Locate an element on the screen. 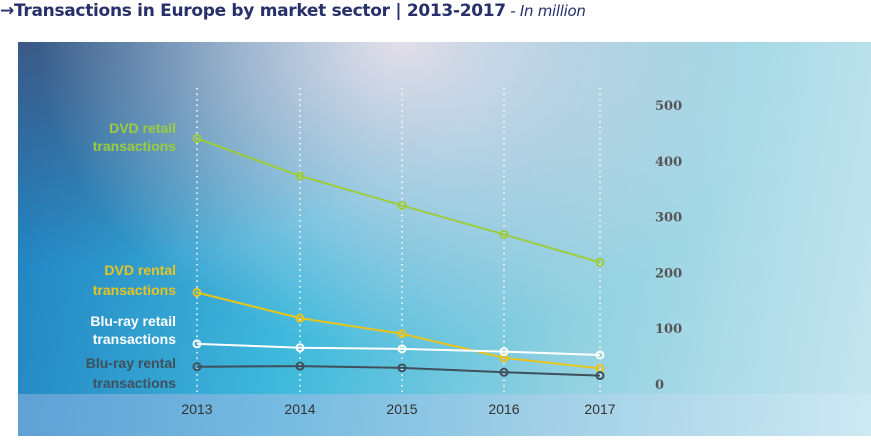 The image size is (871, 441). y-tick-label: 400 is located at coordinates (668, 162).